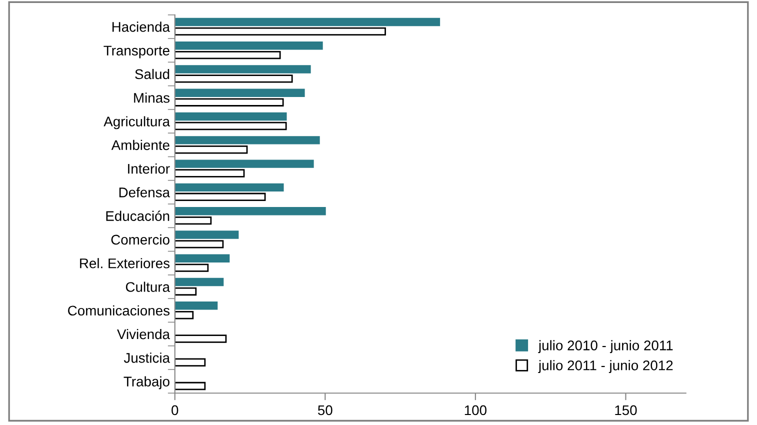 This screenshot has width=757, height=425. I want to click on y-tick-label: Educación, so click(138, 215).